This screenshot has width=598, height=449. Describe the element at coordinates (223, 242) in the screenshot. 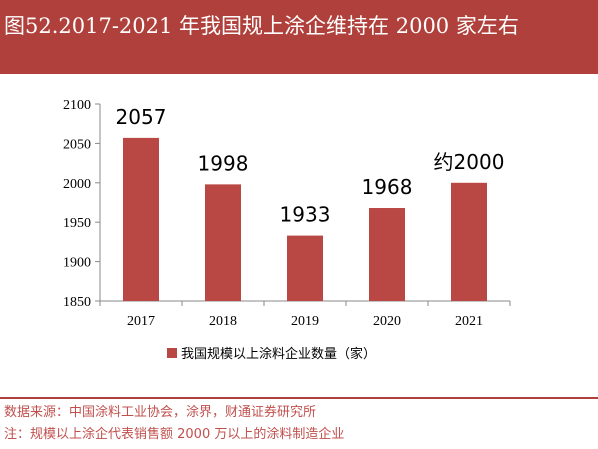

I see `bar-2018` at that location.